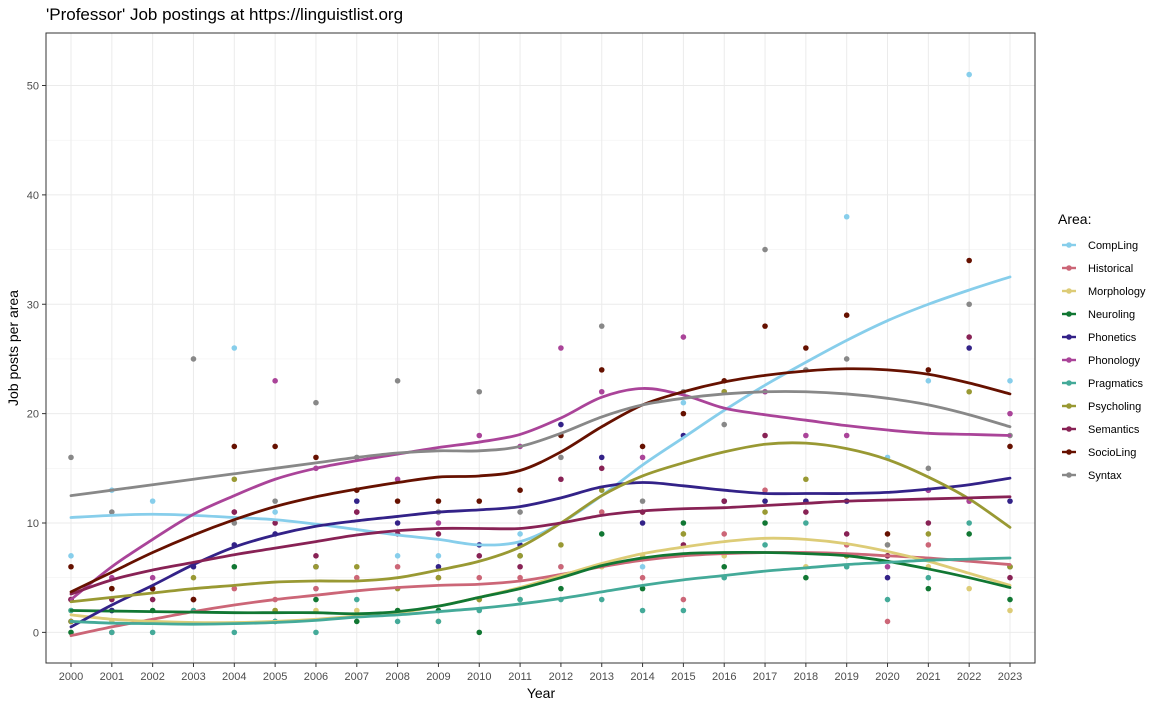 The width and height of the screenshot is (1163, 709). What do you see at coordinates (540, 591) in the screenshot?
I see `series-curve-pragmatics` at bounding box center [540, 591].